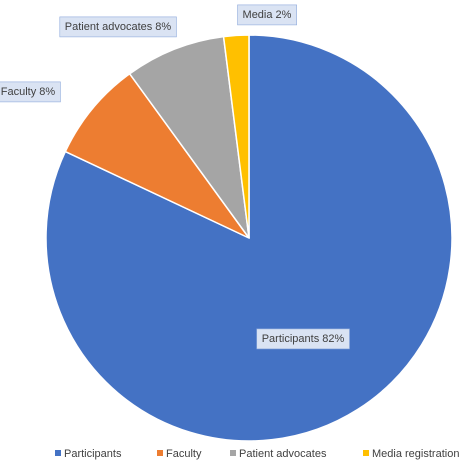 This screenshot has height=465, width=470. What do you see at coordinates (415, 454) in the screenshot?
I see `legend-label: Media registration` at bounding box center [415, 454].